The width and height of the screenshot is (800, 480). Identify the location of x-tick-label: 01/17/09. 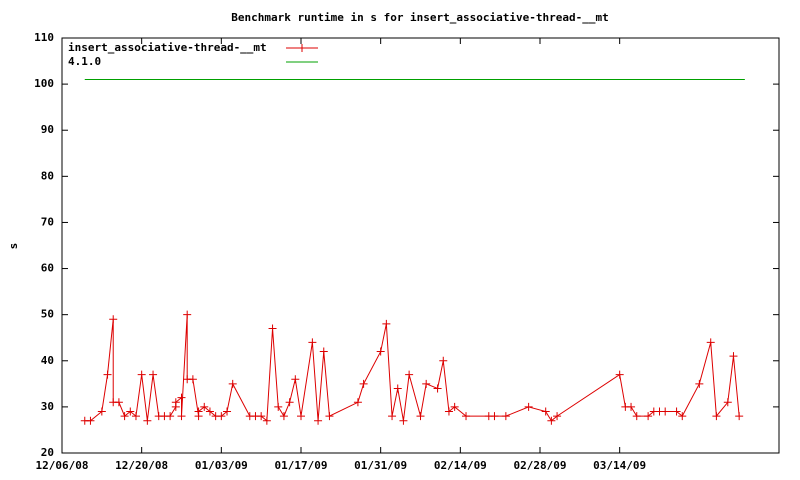
(301, 465).